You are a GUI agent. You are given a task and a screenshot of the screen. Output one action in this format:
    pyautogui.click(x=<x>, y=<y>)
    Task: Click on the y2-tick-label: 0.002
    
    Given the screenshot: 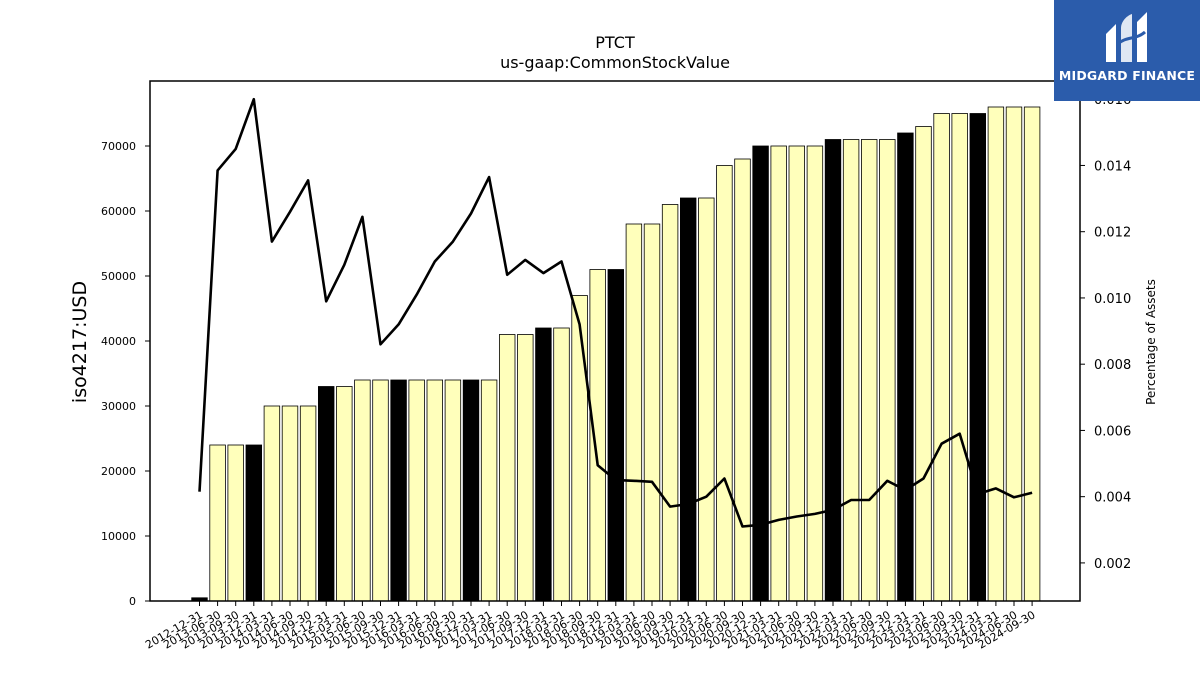 What is the action you would take?
    pyautogui.click(x=1112, y=564)
    